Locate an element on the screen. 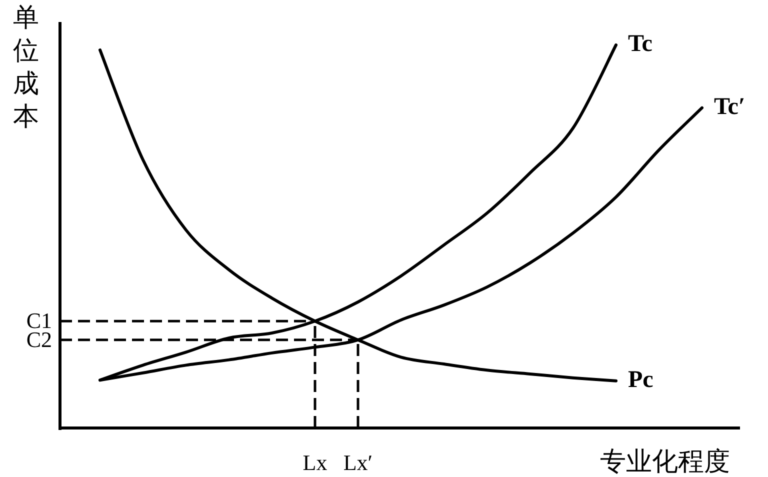  series-label: Tc is located at coordinates (640, 44).